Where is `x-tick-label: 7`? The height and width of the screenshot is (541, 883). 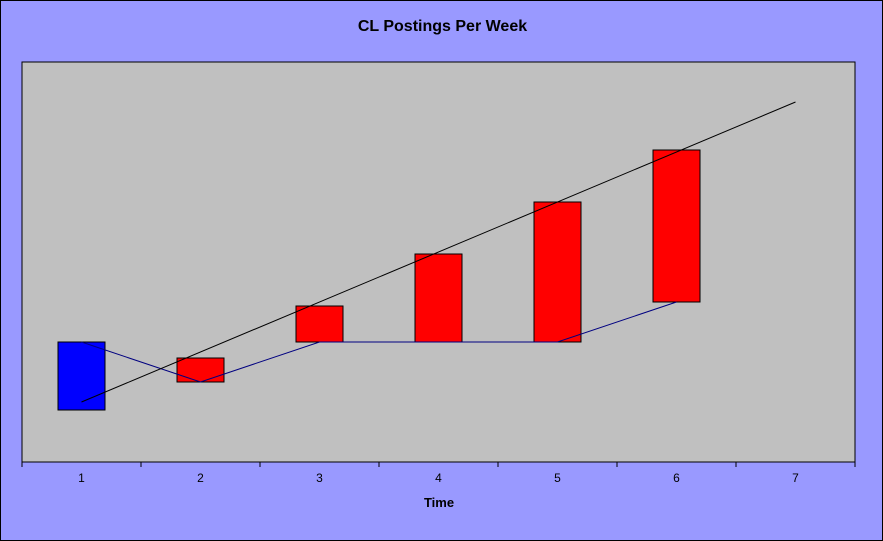 x-tick-label: 7 is located at coordinates (795, 478).